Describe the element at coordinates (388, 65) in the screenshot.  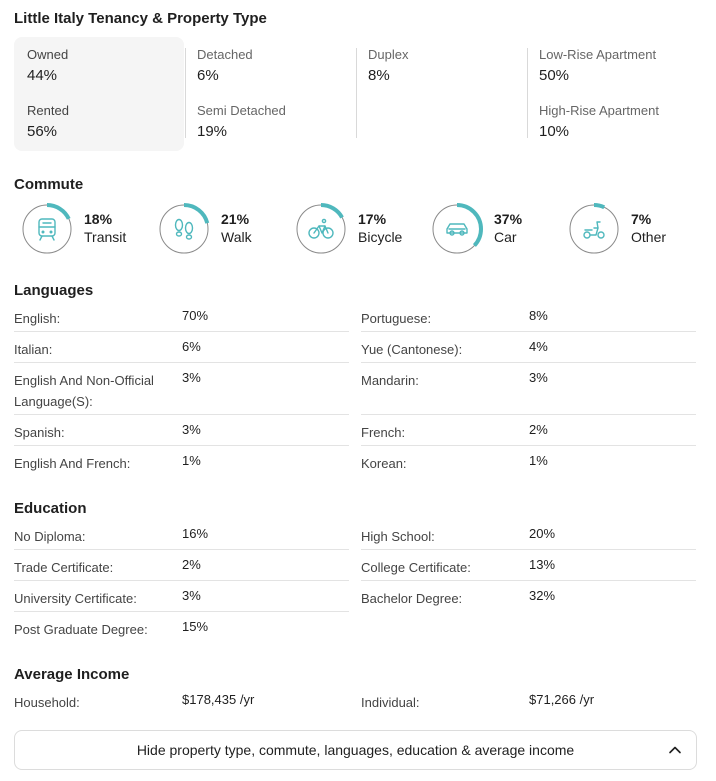
I see `duplex-stat: Duplex 8%` at that location.